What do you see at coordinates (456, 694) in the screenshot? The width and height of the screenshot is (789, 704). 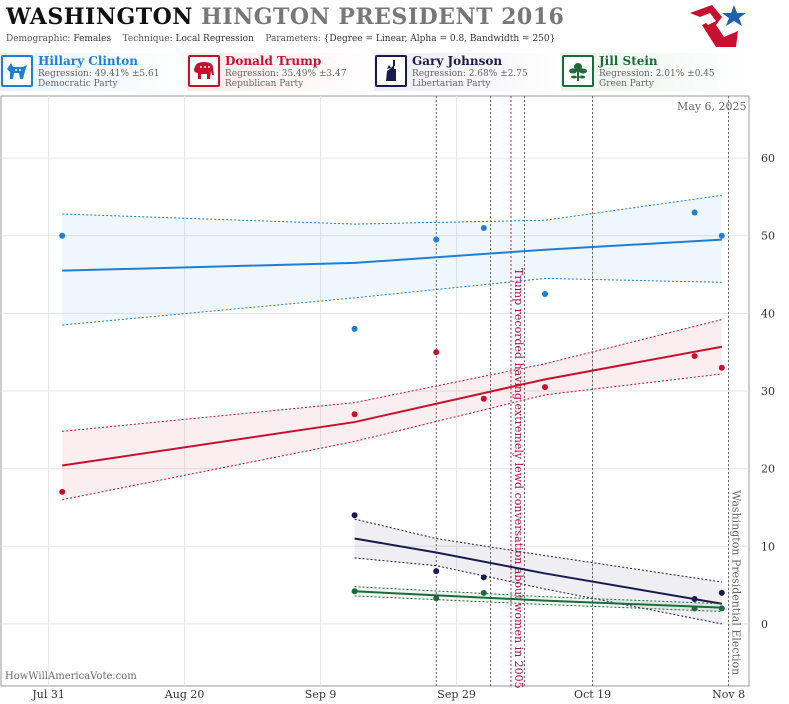 I see `x-tick-label: Sep 29` at bounding box center [456, 694].